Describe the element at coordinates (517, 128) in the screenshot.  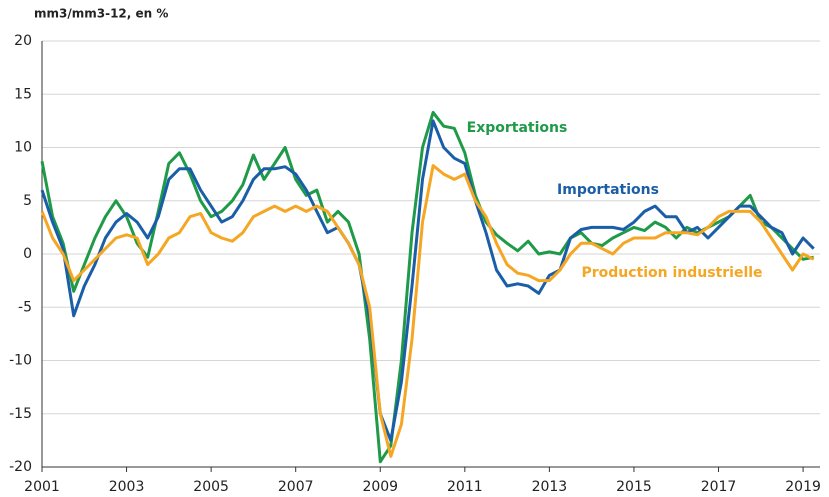
I see `series-label: Exportations` at that location.